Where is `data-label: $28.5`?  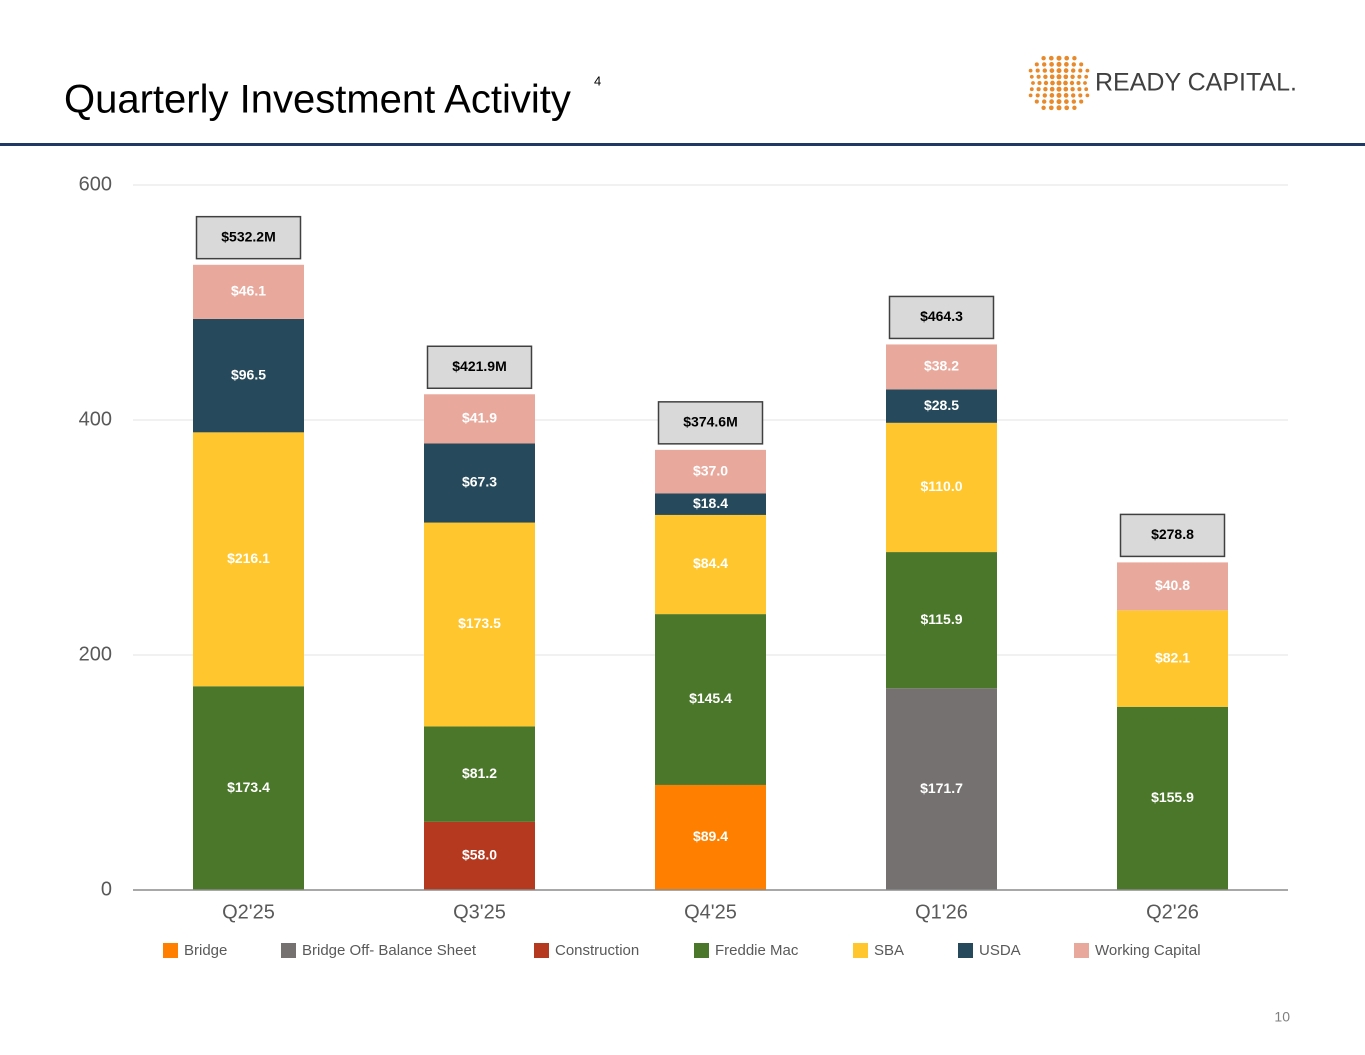 data-label: $28.5 is located at coordinates (941, 405).